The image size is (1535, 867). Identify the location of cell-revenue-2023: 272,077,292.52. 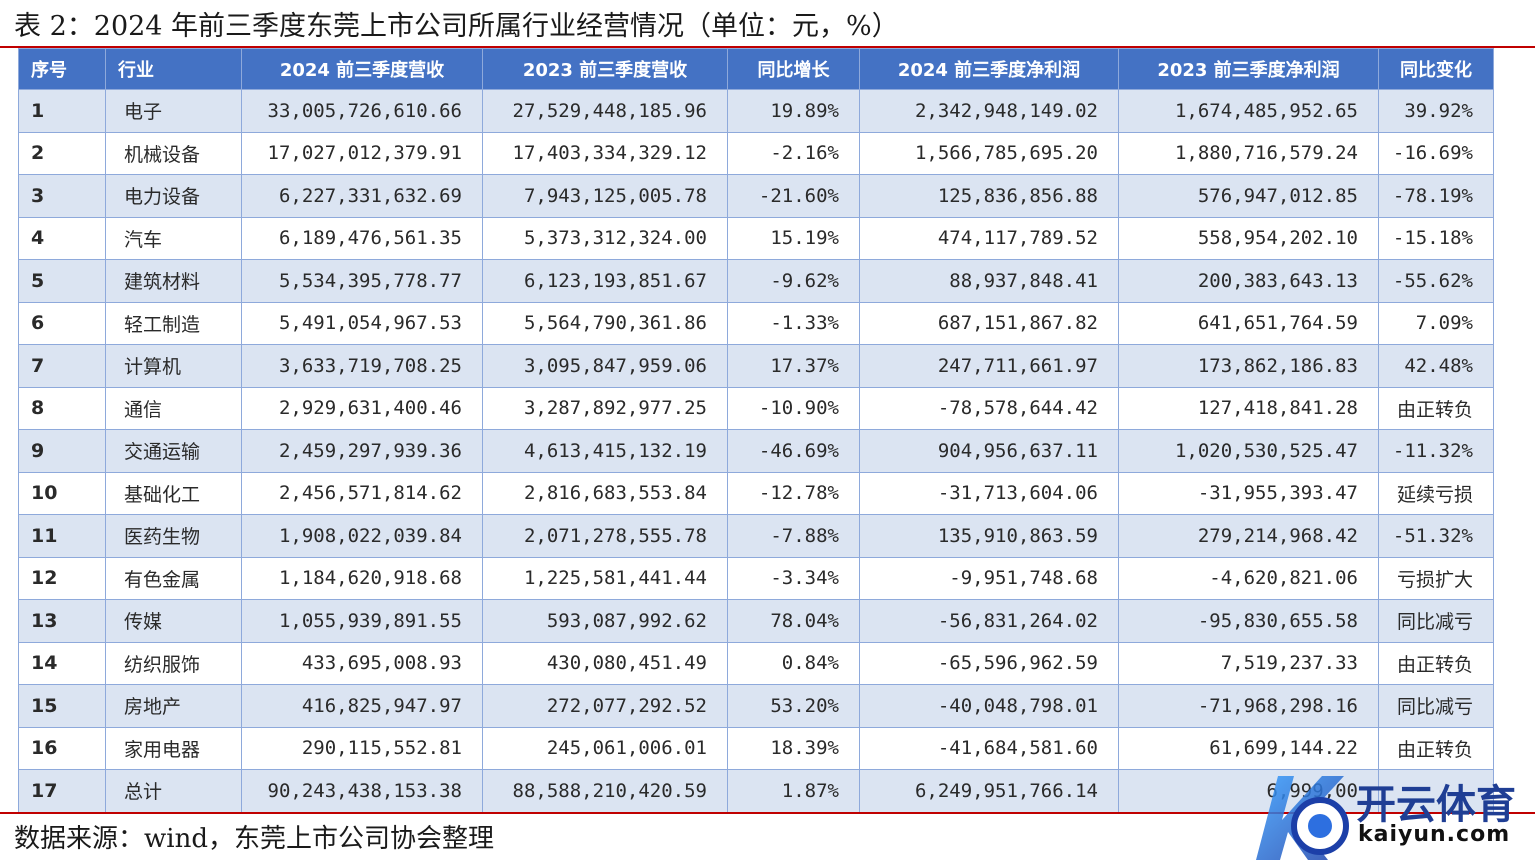
(605, 706).